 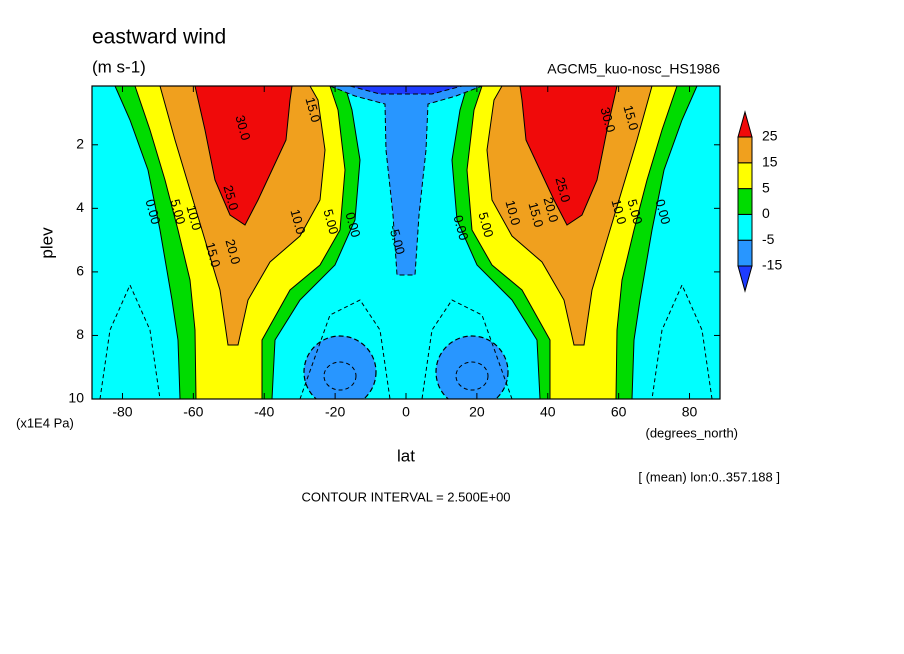 What do you see at coordinates (80, 207) in the screenshot?
I see `y-tick-label: 4` at bounding box center [80, 207].